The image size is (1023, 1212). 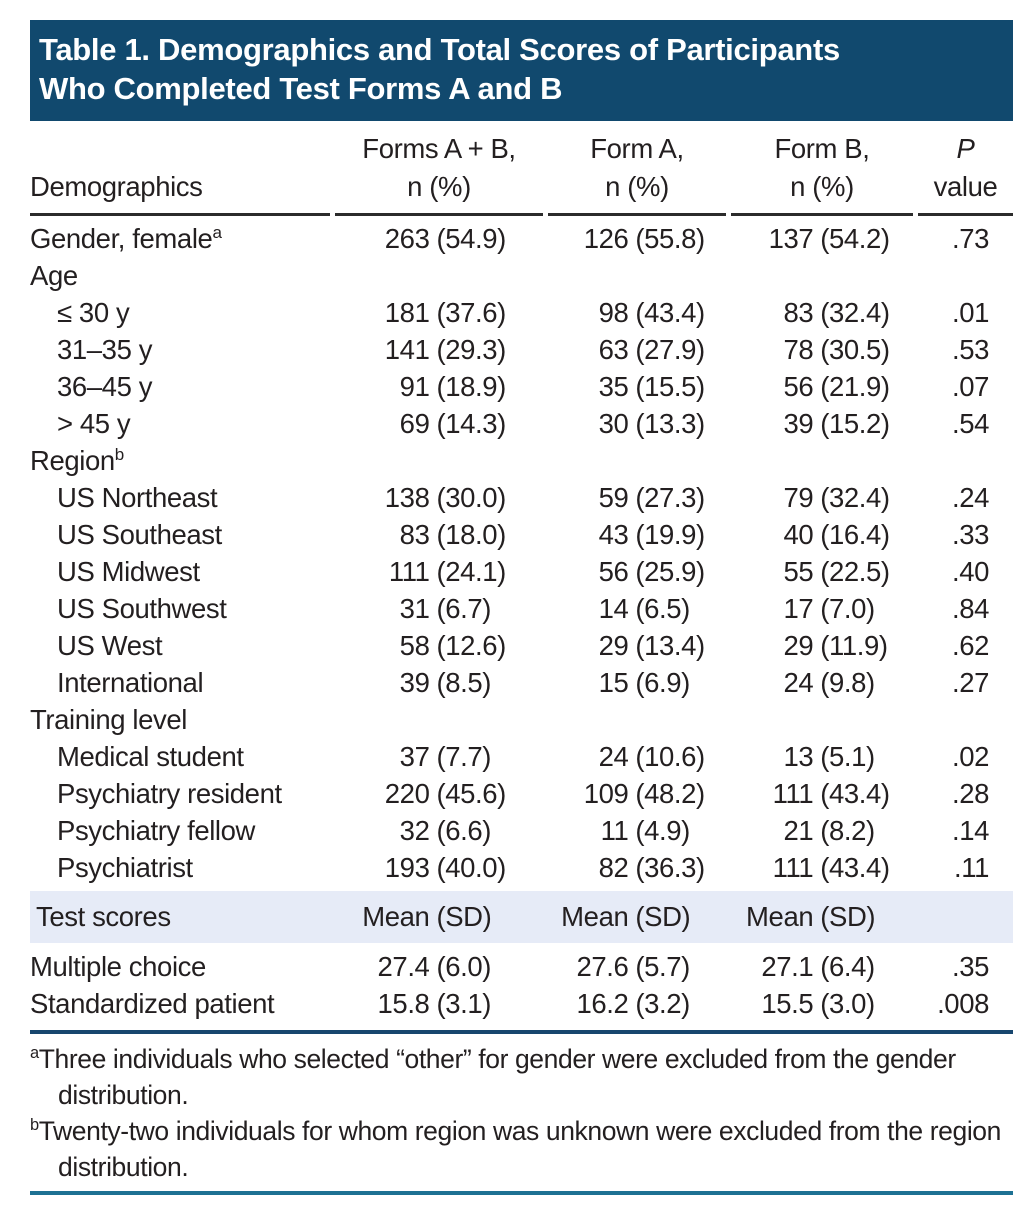 What do you see at coordinates (464, 966) in the screenshot?
I see `value-percent: (6.0)` at bounding box center [464, 966].